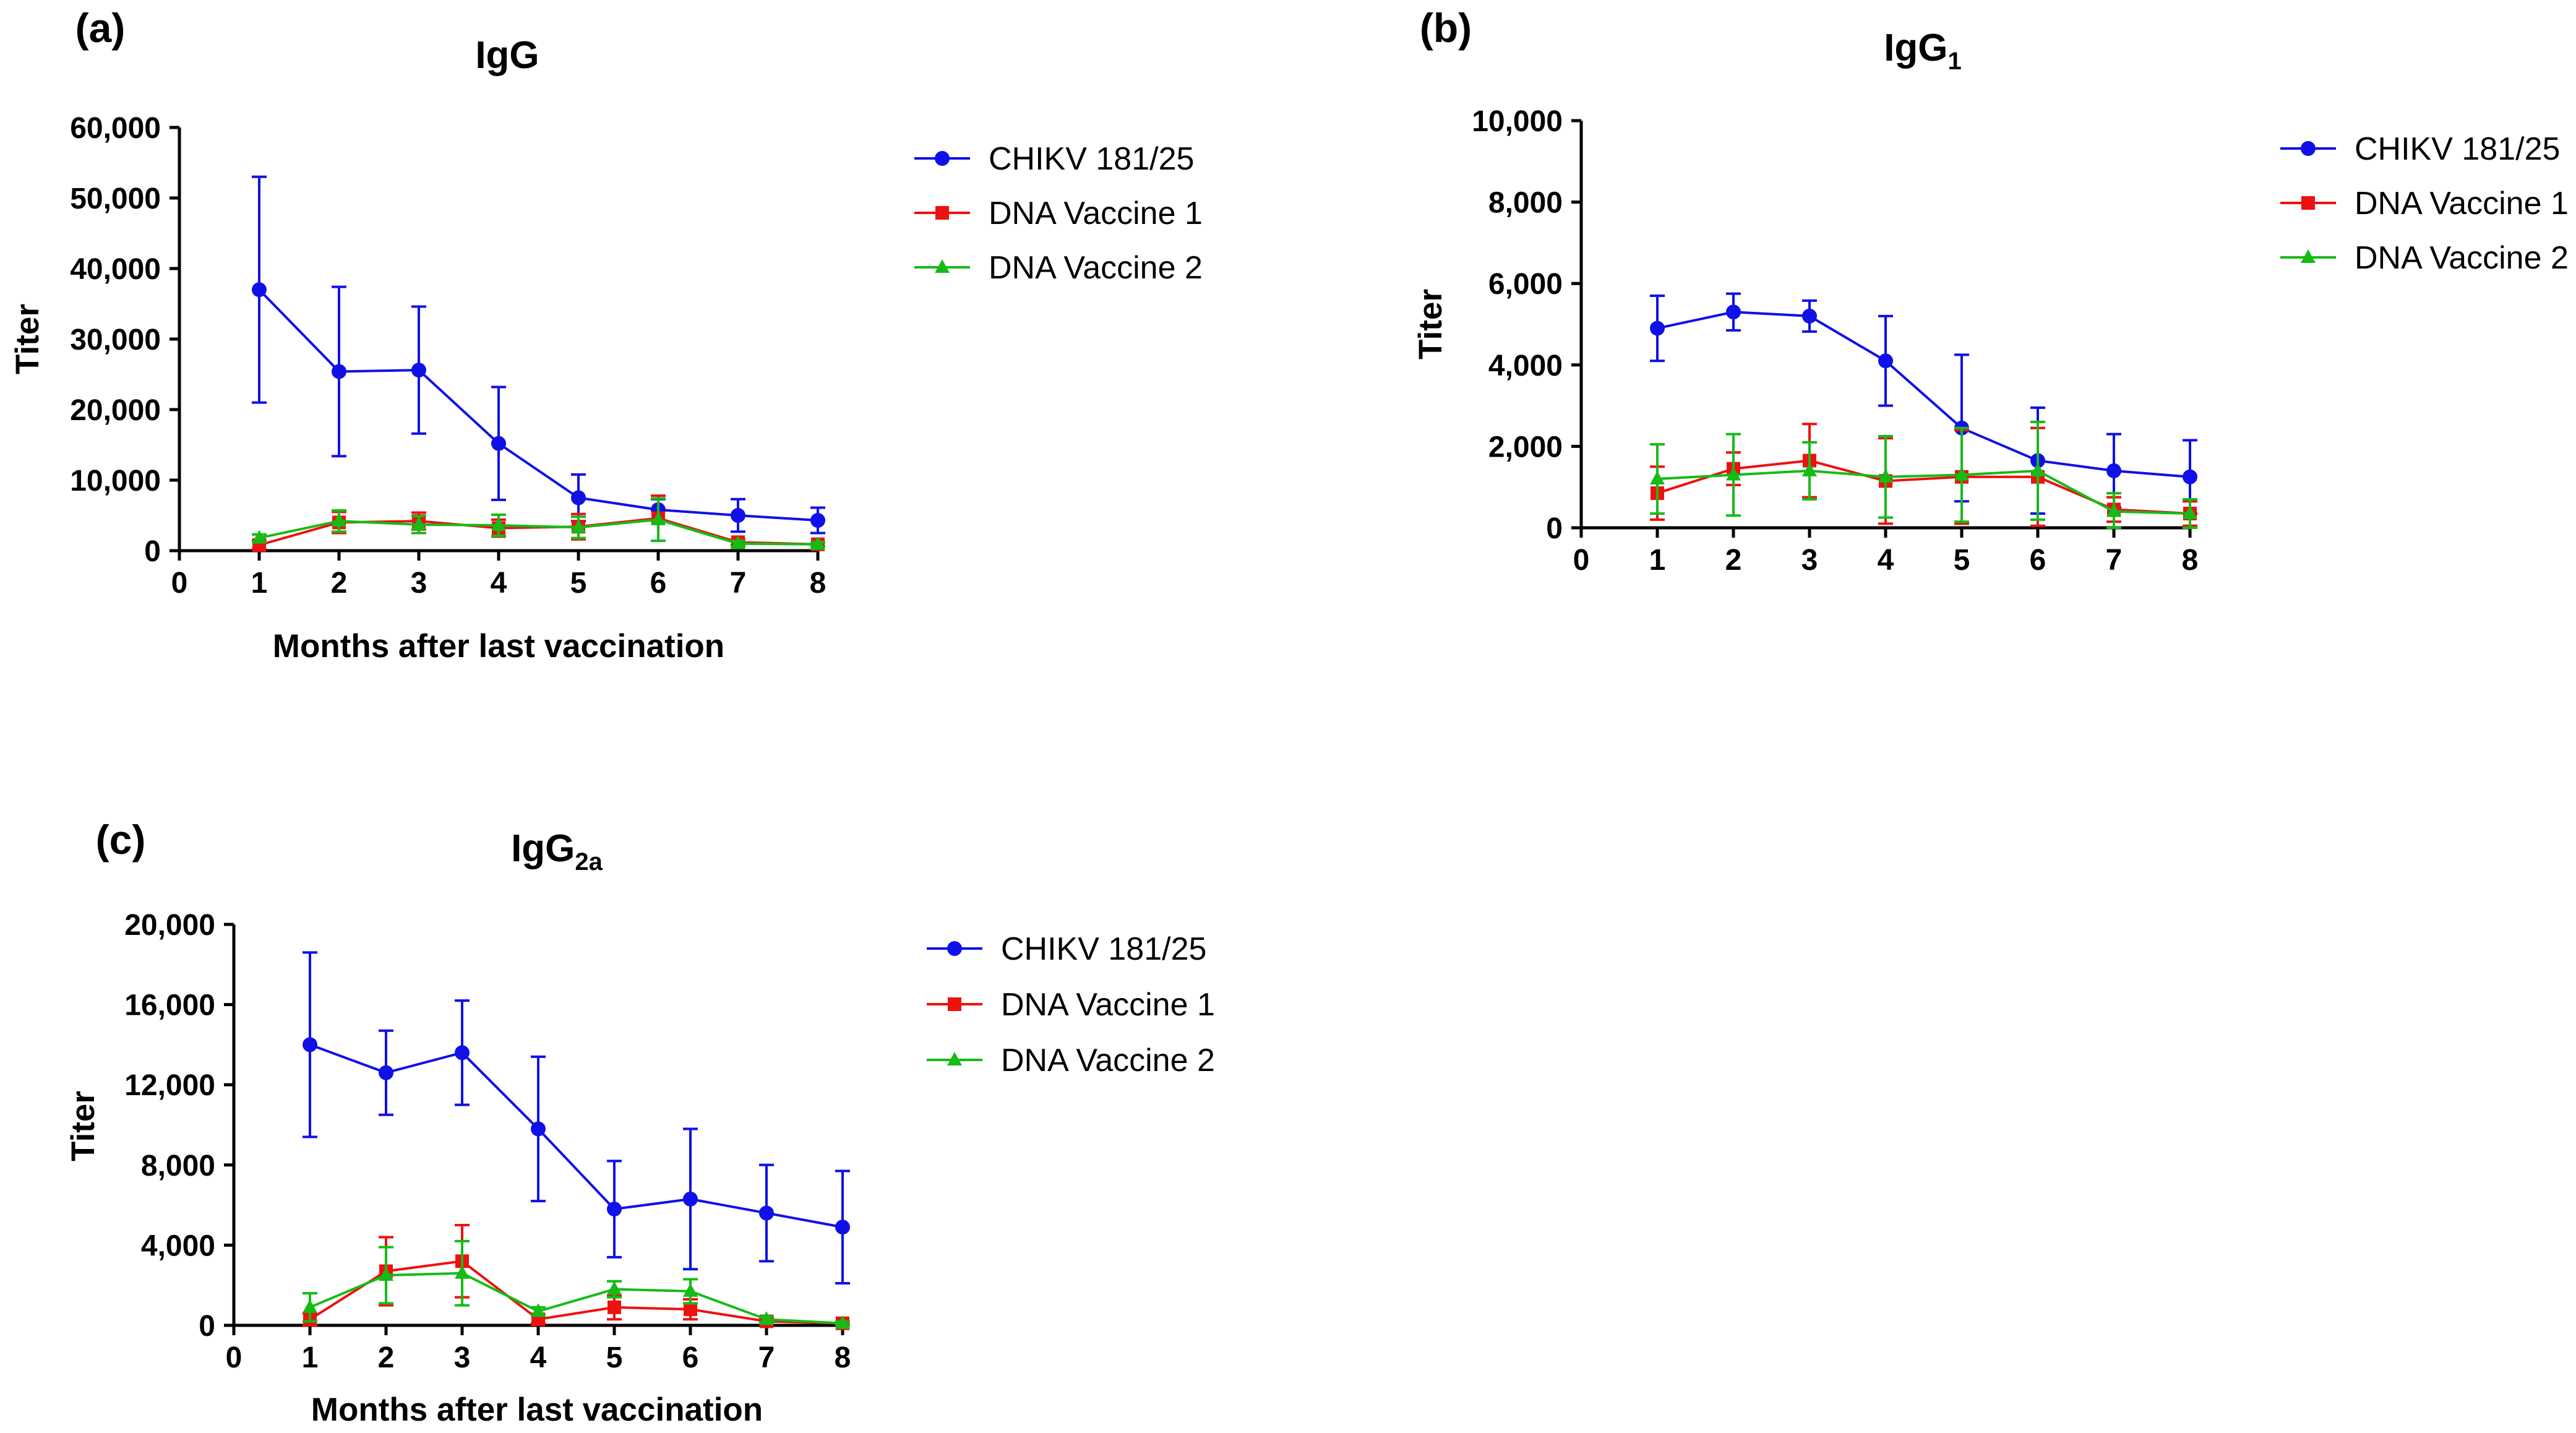 The width and height of the screenshot is (2576, 1433). What do you see at coordinates (339, 583) in the screenshot?
I see `x-tick-label: 2` at bounding box center [339, 583].